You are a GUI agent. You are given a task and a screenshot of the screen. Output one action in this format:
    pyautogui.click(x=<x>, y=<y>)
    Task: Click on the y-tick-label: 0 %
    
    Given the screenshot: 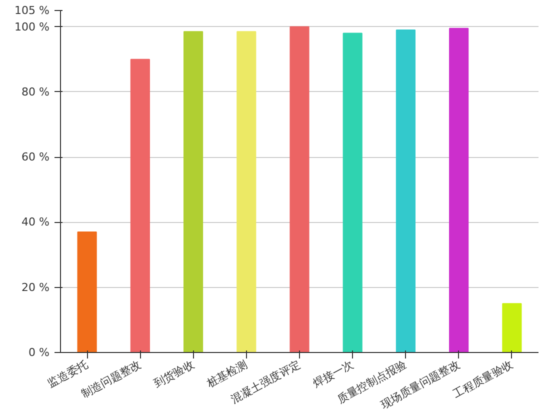 What is the action you would take?
    pyautogui.click(x=39, y=352)
    